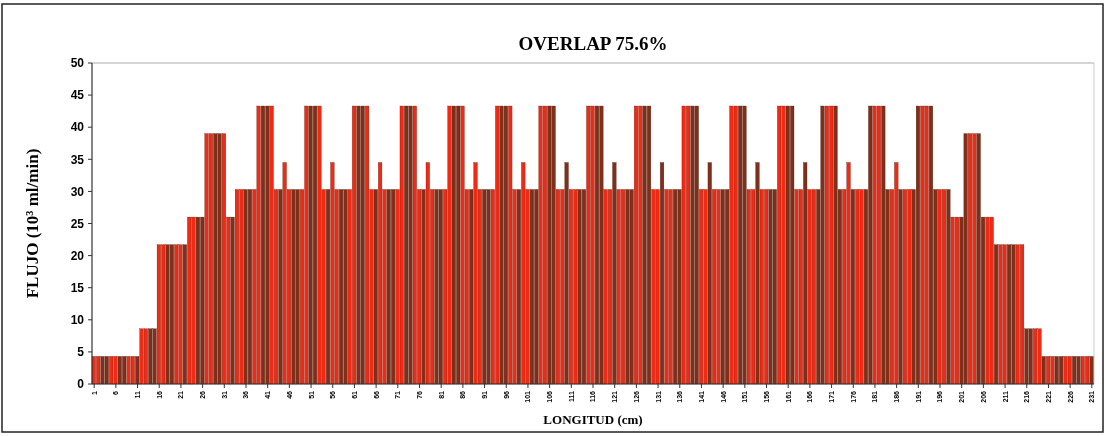 This screenshot has width=1107, height=436. Describe the element at coordinates (77, 223) in the screenshot. I see `y-tick-label: 25` at that location.